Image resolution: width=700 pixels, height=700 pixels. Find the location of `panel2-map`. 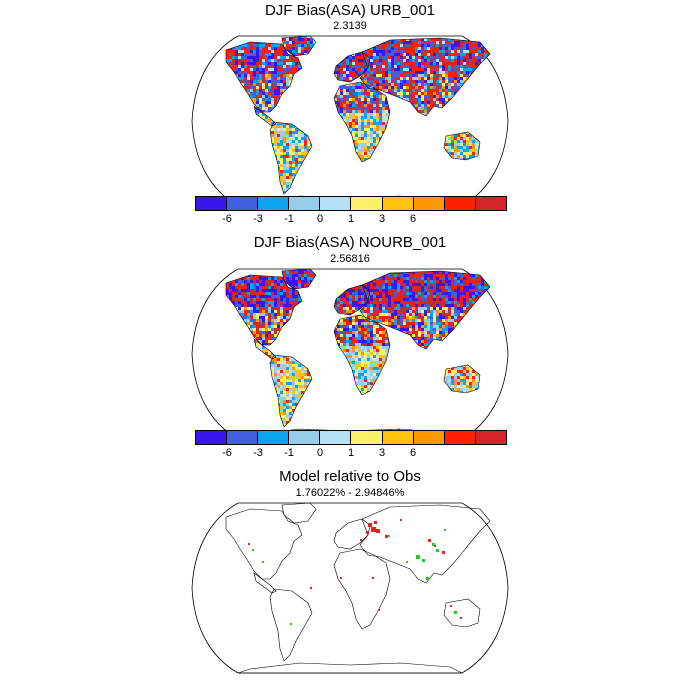

panel2-map is located at coordinates (350, 354).